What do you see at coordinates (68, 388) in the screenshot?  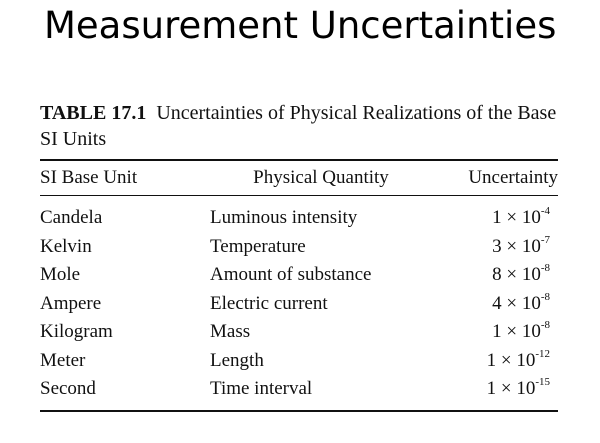 I see `cell-unit: Second` at bounding box center [68, 388].